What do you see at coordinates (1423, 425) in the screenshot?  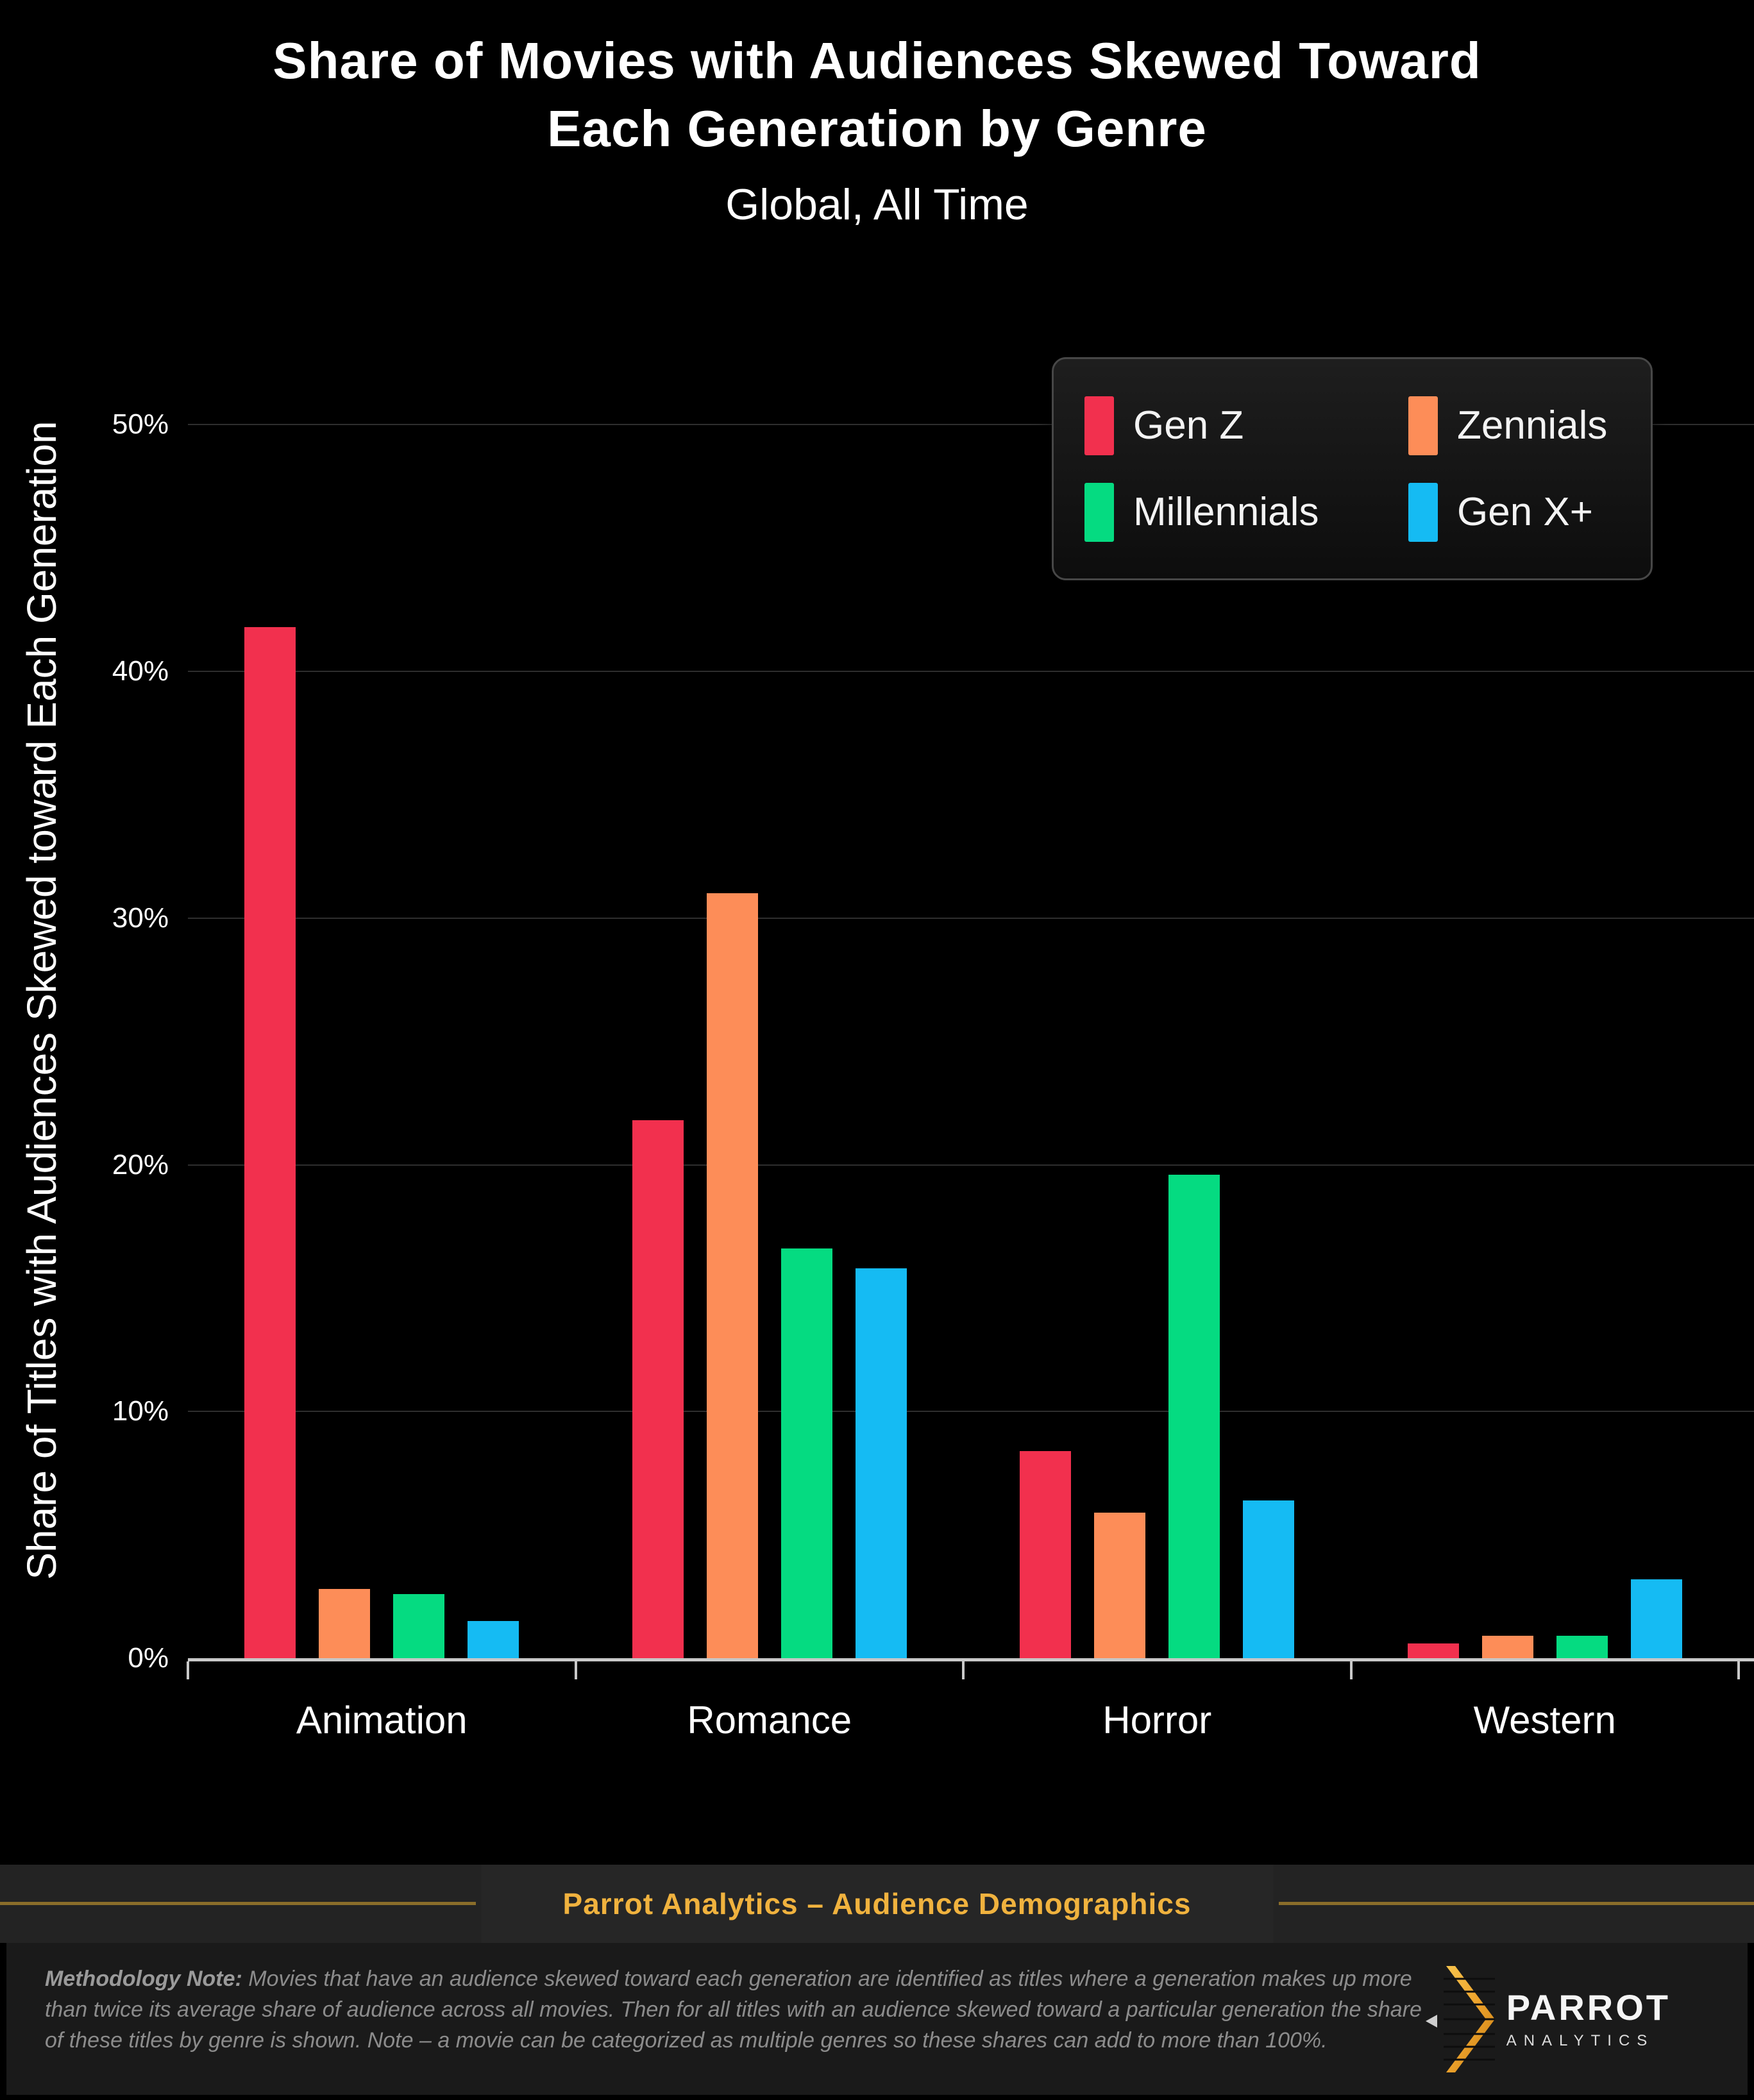 I see `legend-swatch-zennials` at bounding box center [1423, 425].